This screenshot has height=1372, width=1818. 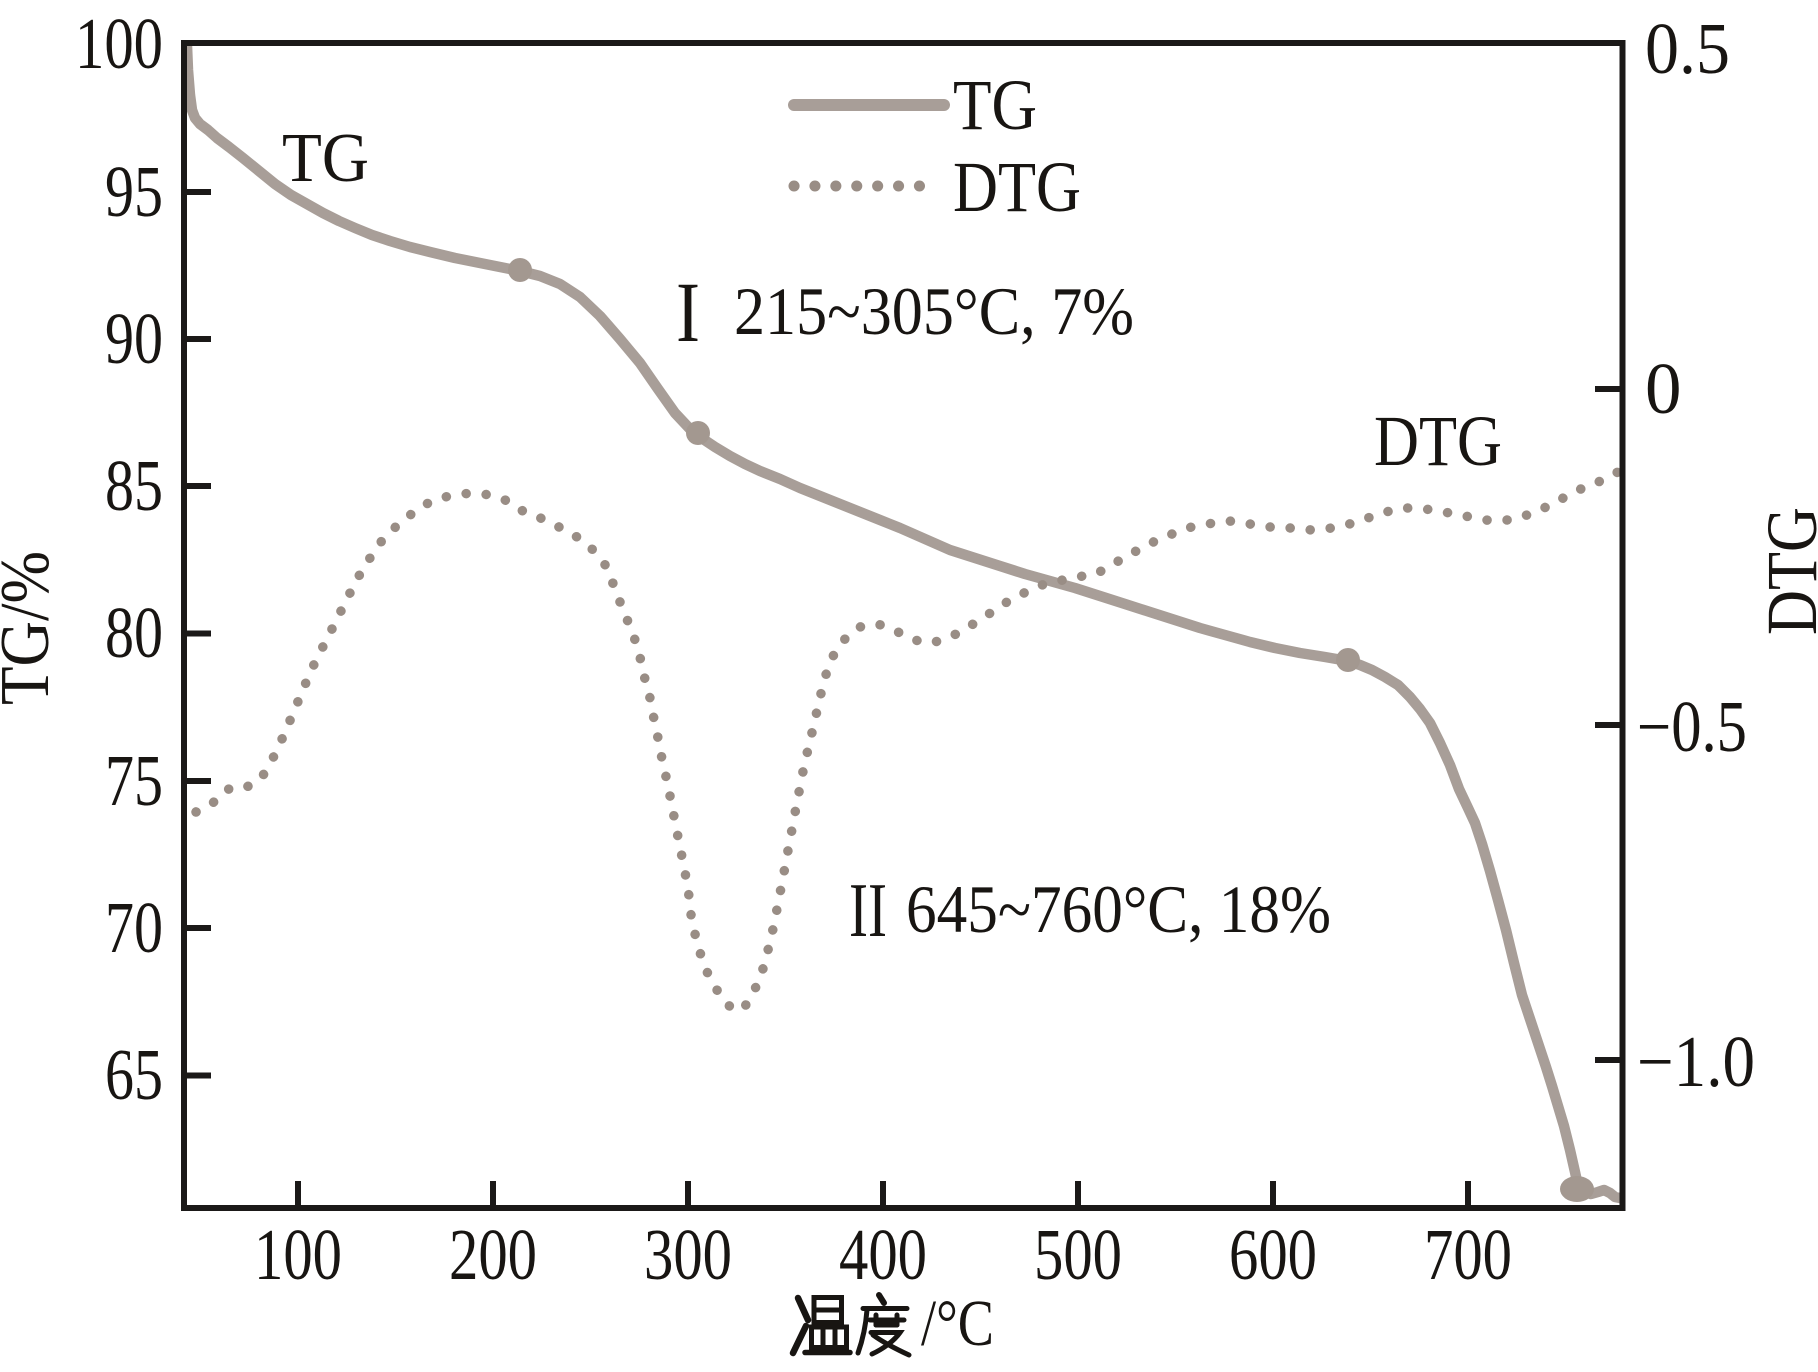 What do you see at coordinates (134, 485) in the screenshot?
I see `svg-text: 85` at bounding box center [134, 485].